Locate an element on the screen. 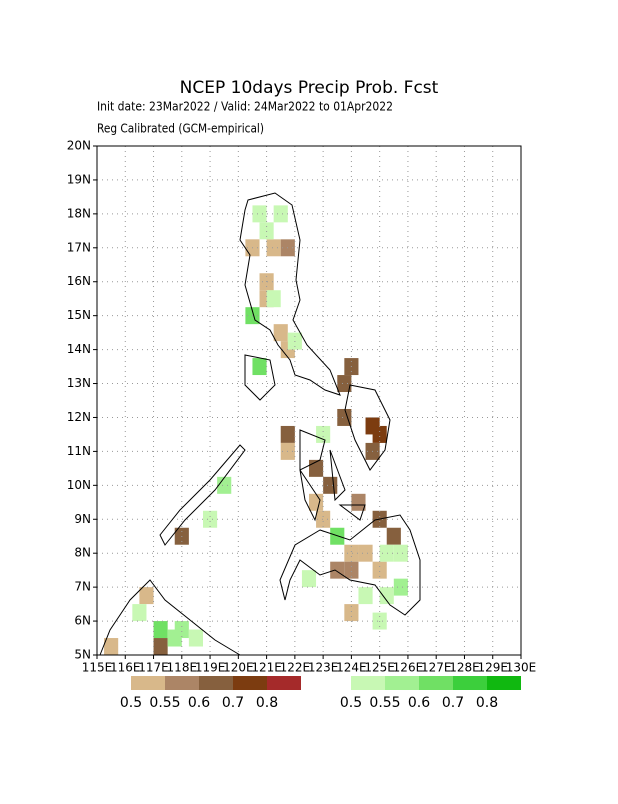 The image size is (618, 804). title: NCEP 10days Precip Prob. Fcst is located at coordinates (309, 88).